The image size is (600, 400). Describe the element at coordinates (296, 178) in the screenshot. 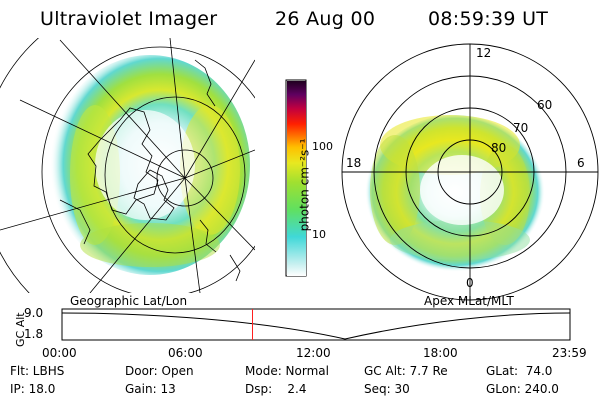

I see `colorbar-gradient` at that location.